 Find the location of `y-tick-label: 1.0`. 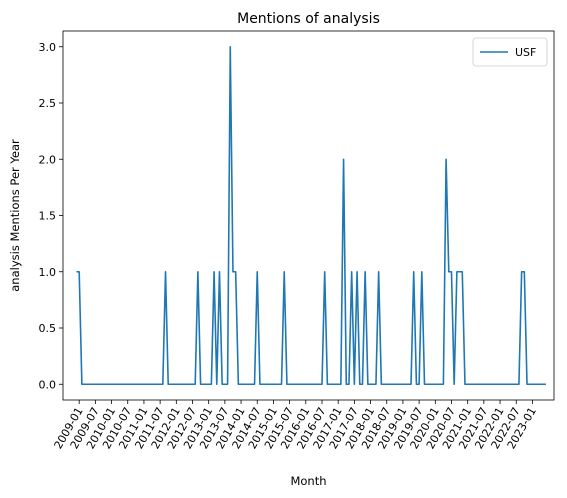

y-tick-label: 1.0 is located at coordinates (48, 272).